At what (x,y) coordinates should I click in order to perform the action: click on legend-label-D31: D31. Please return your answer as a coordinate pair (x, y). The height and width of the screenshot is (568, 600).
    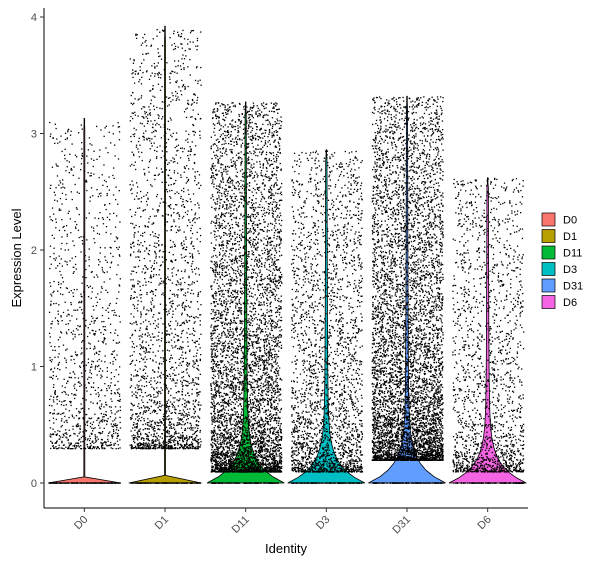
    Looking at the image, I should click on (573, 287).